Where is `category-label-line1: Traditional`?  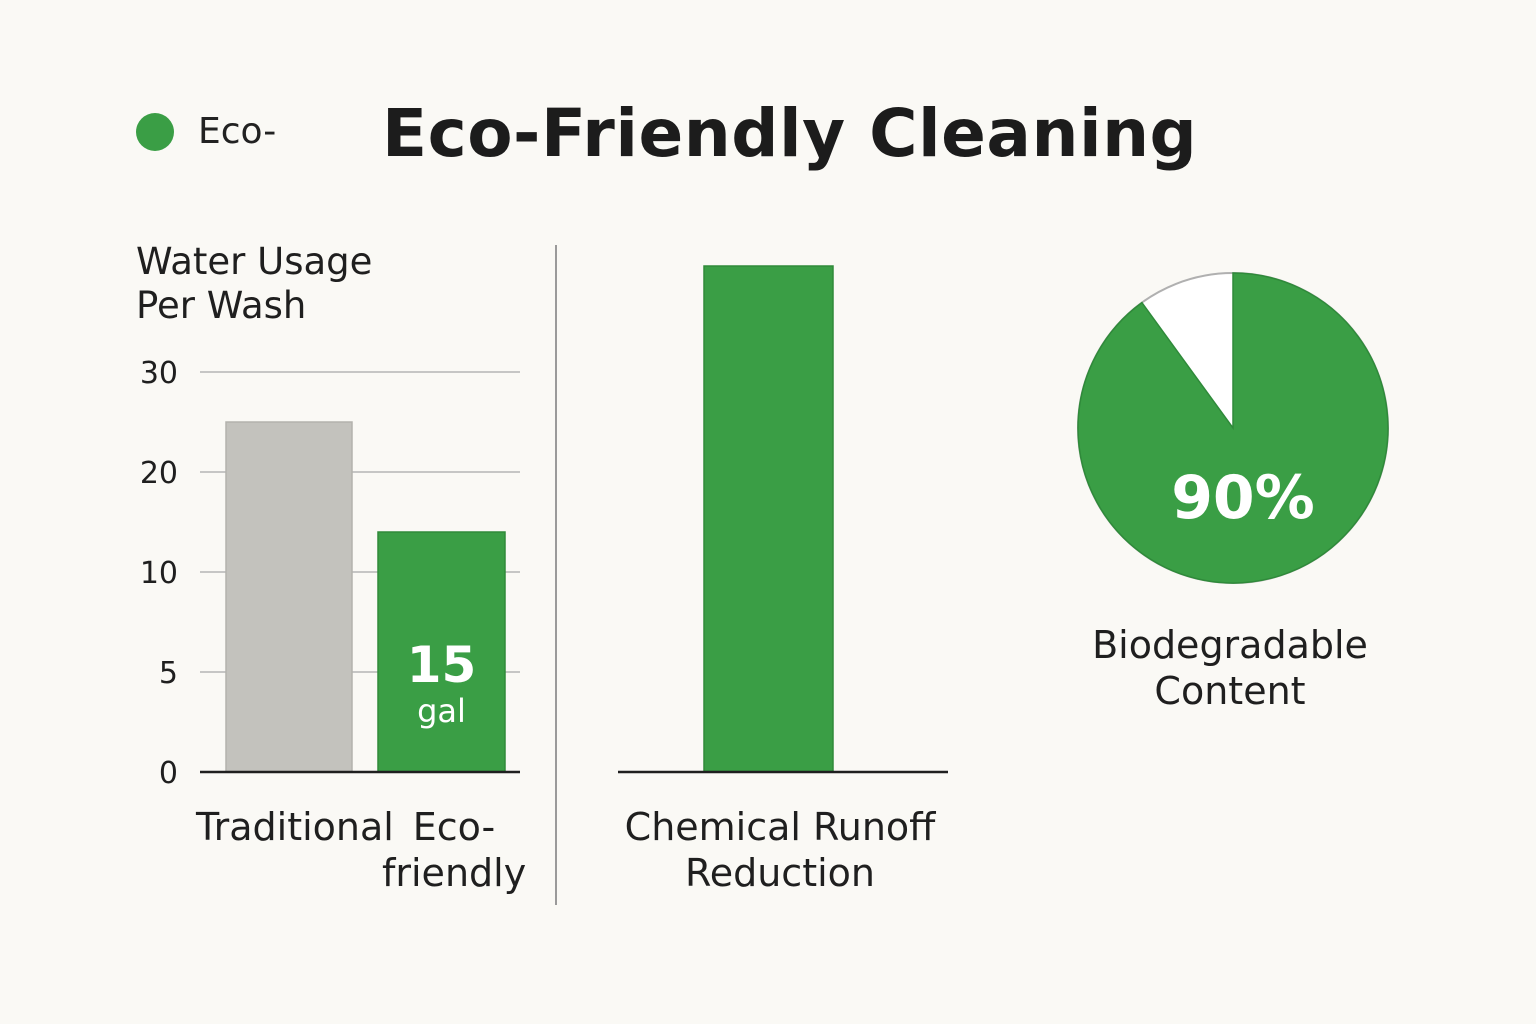
category-label-line1: Traditional is located at coordinates (295, 827).